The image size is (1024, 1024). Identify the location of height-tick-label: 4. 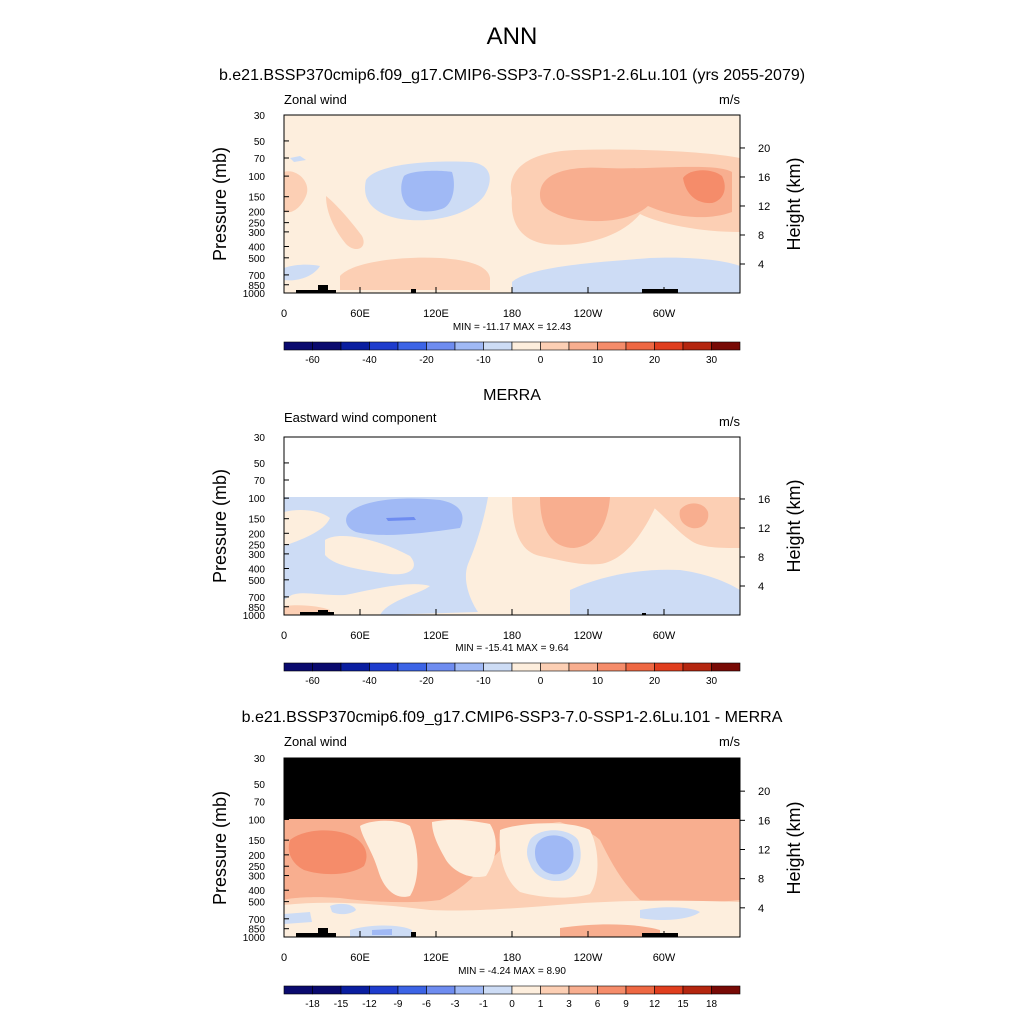
(761, 587).